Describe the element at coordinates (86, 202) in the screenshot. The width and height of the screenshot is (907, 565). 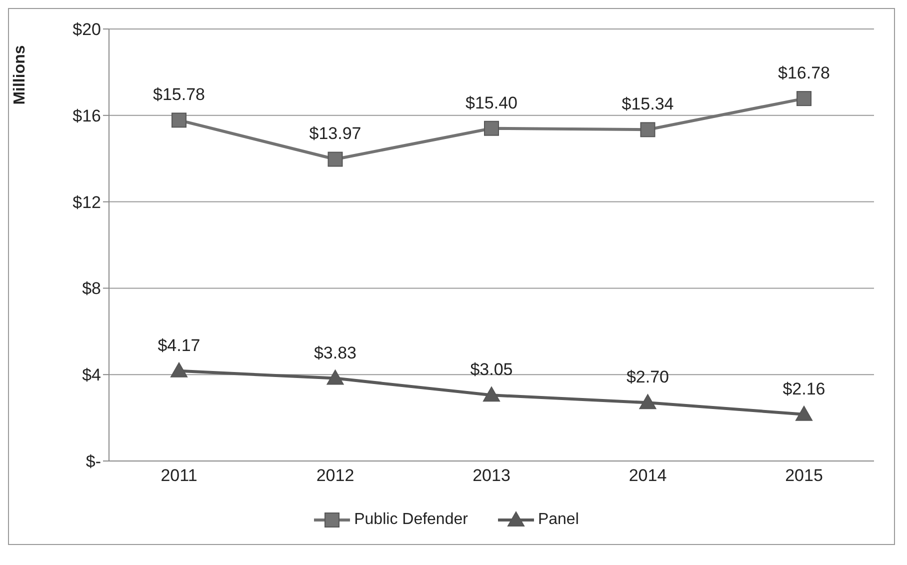
I see `y-tick-label: $12` at that location.